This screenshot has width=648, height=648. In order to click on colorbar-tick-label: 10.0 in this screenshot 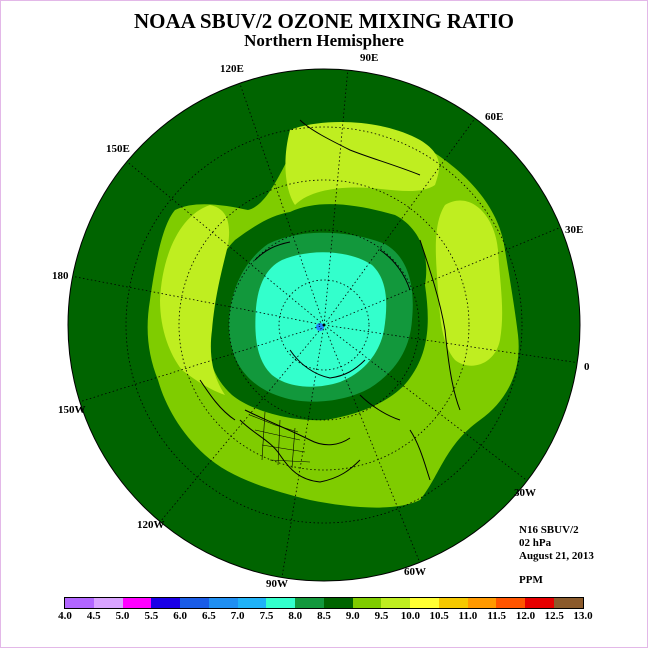, I will do `click(410, 616)`.